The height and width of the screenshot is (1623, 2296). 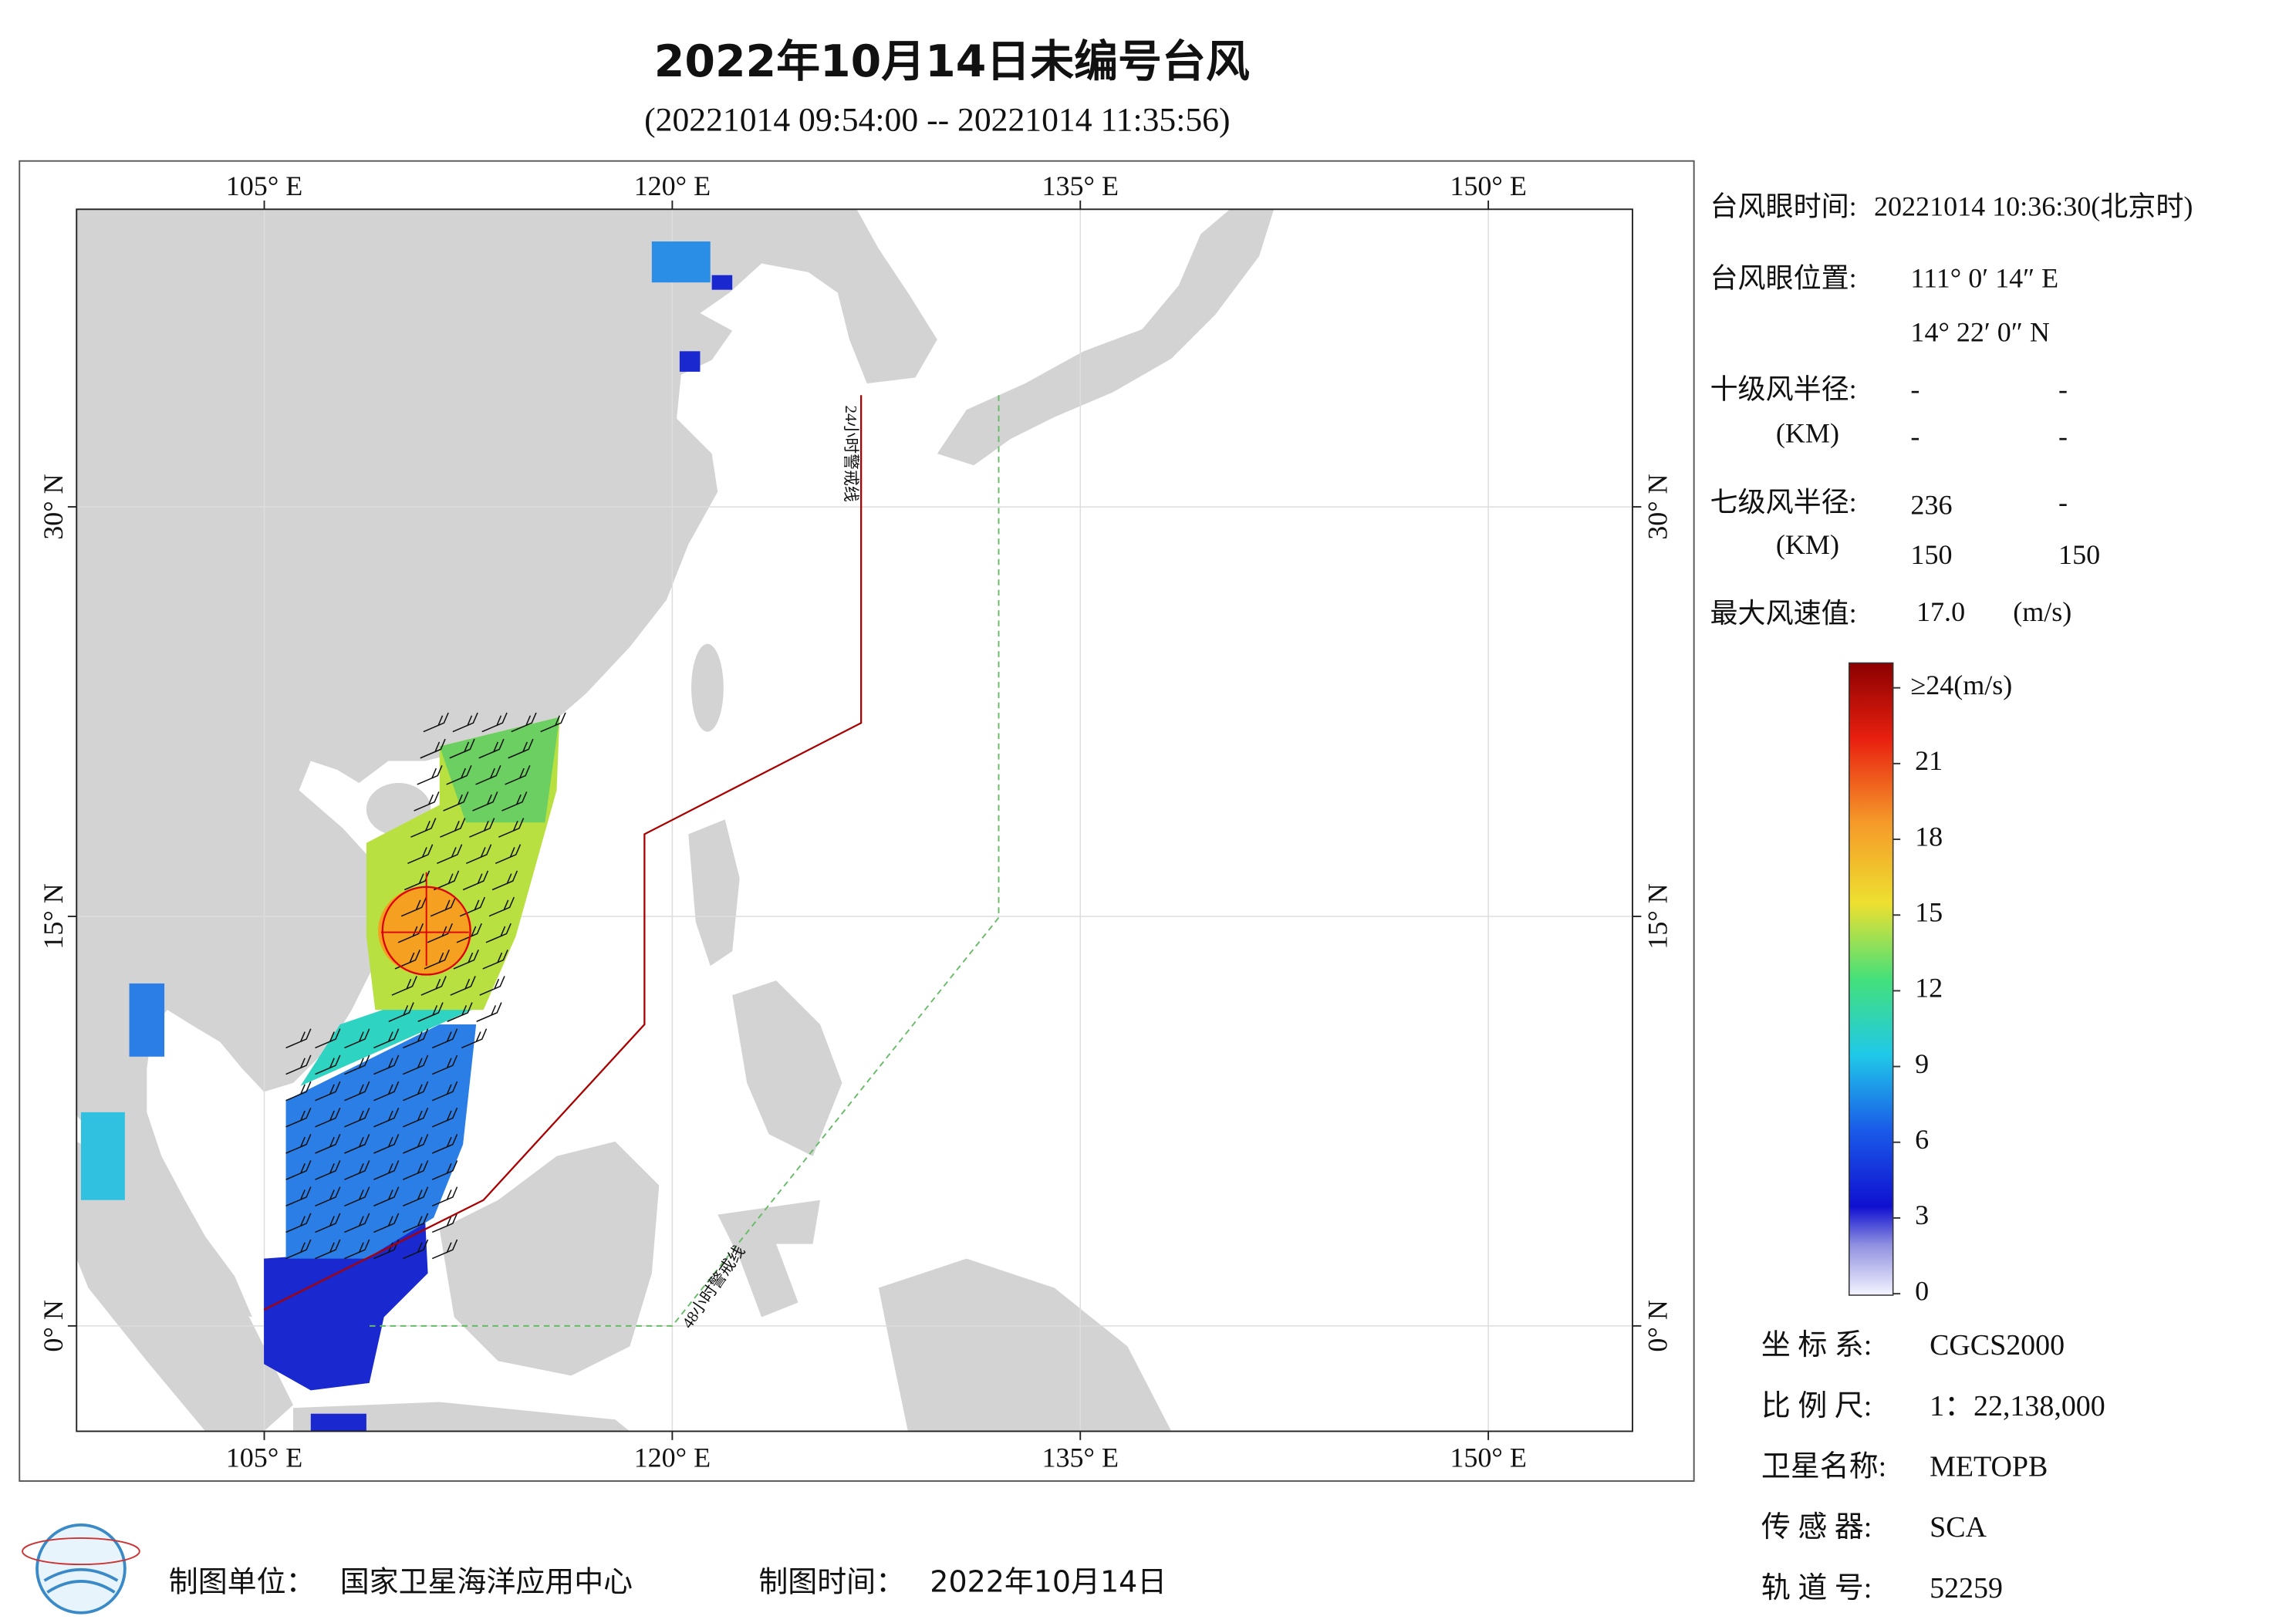 What do you see at coordinates (1984, 278) in the screenshot?
I see `value: 111° 0′ 14″ E` at bounding box center [1984, 278].